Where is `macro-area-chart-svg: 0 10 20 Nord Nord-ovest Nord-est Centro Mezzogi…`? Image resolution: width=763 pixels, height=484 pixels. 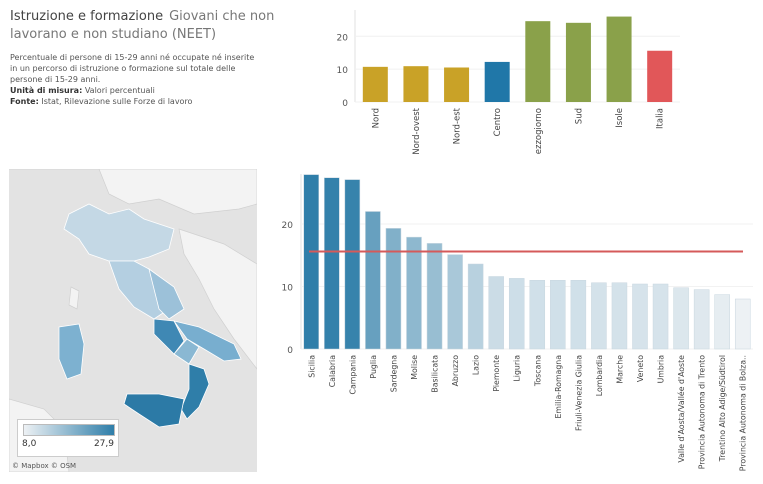 macro-area-chart-svg: 0 10 20 Nord Nord-ovest Nord-est Centro Mezzogi… is located at coordinates (508, 86).